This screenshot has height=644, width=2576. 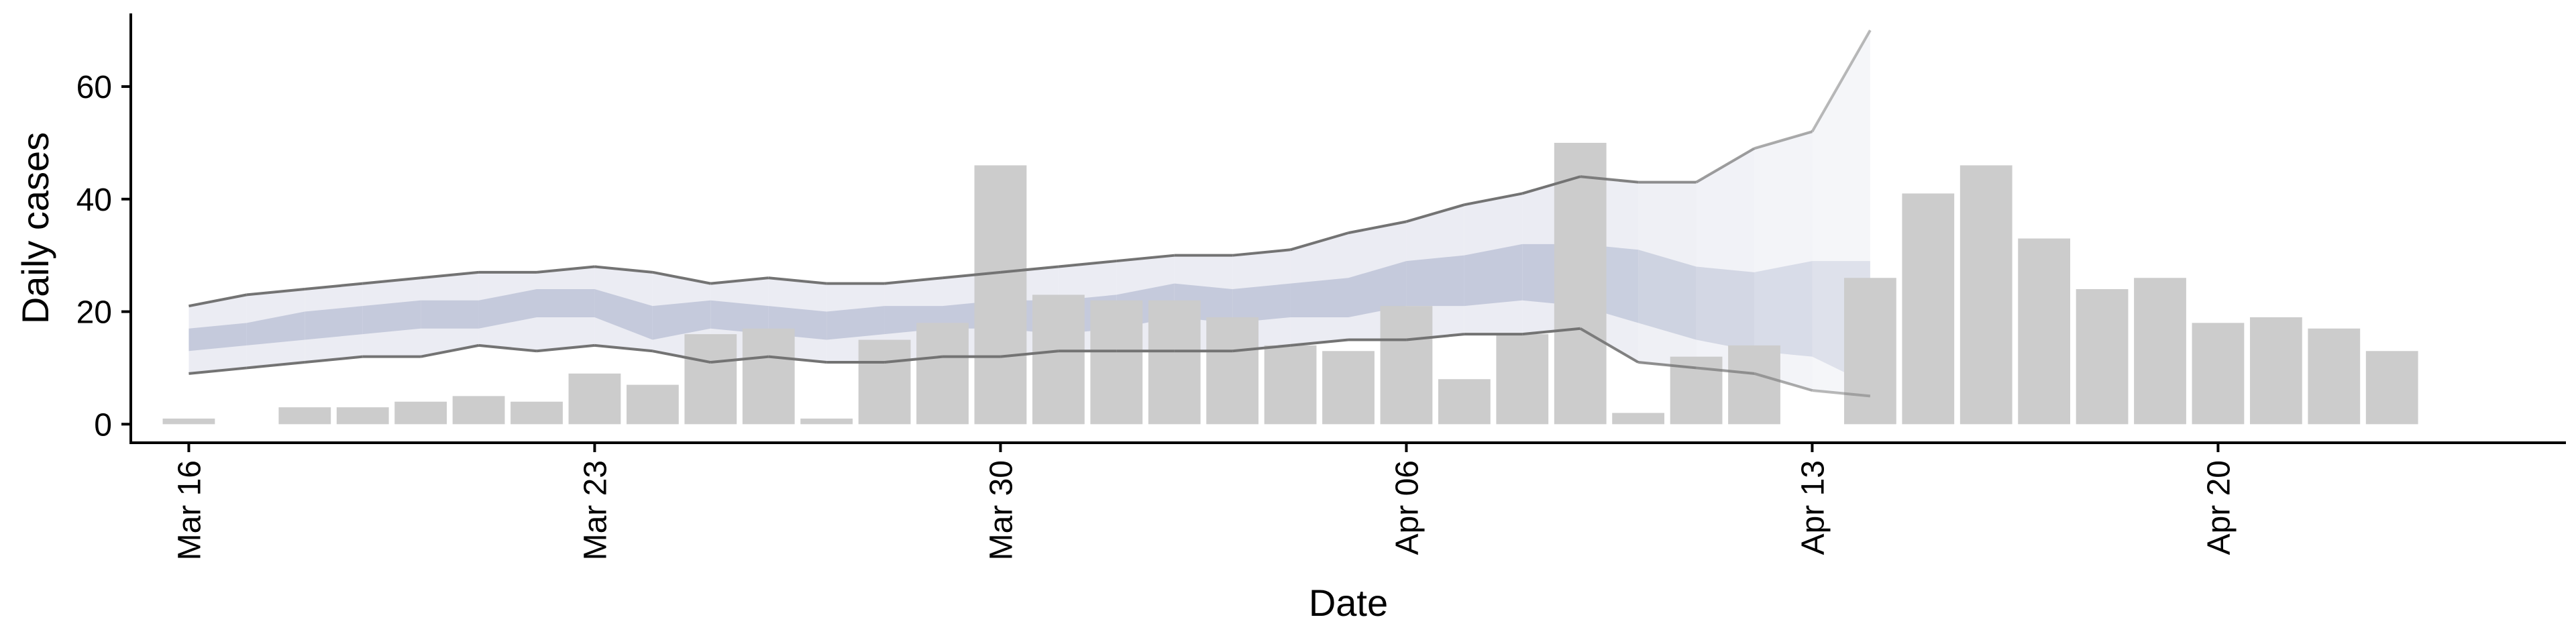 I want to click on band-90-segment, so click(x=1783, y=260).